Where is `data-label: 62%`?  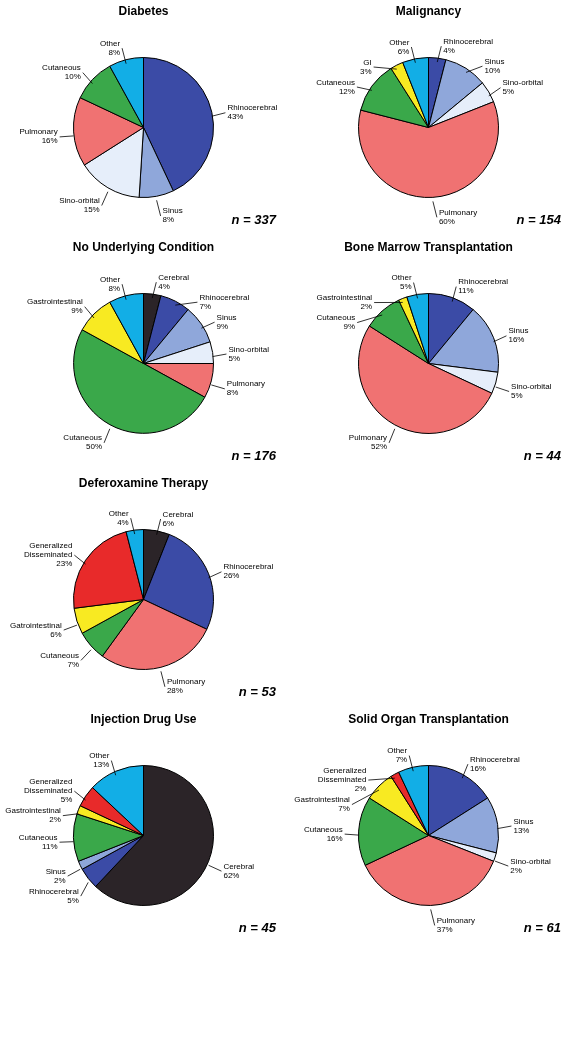
data-label: 62% is located at coordinates (231, 875).